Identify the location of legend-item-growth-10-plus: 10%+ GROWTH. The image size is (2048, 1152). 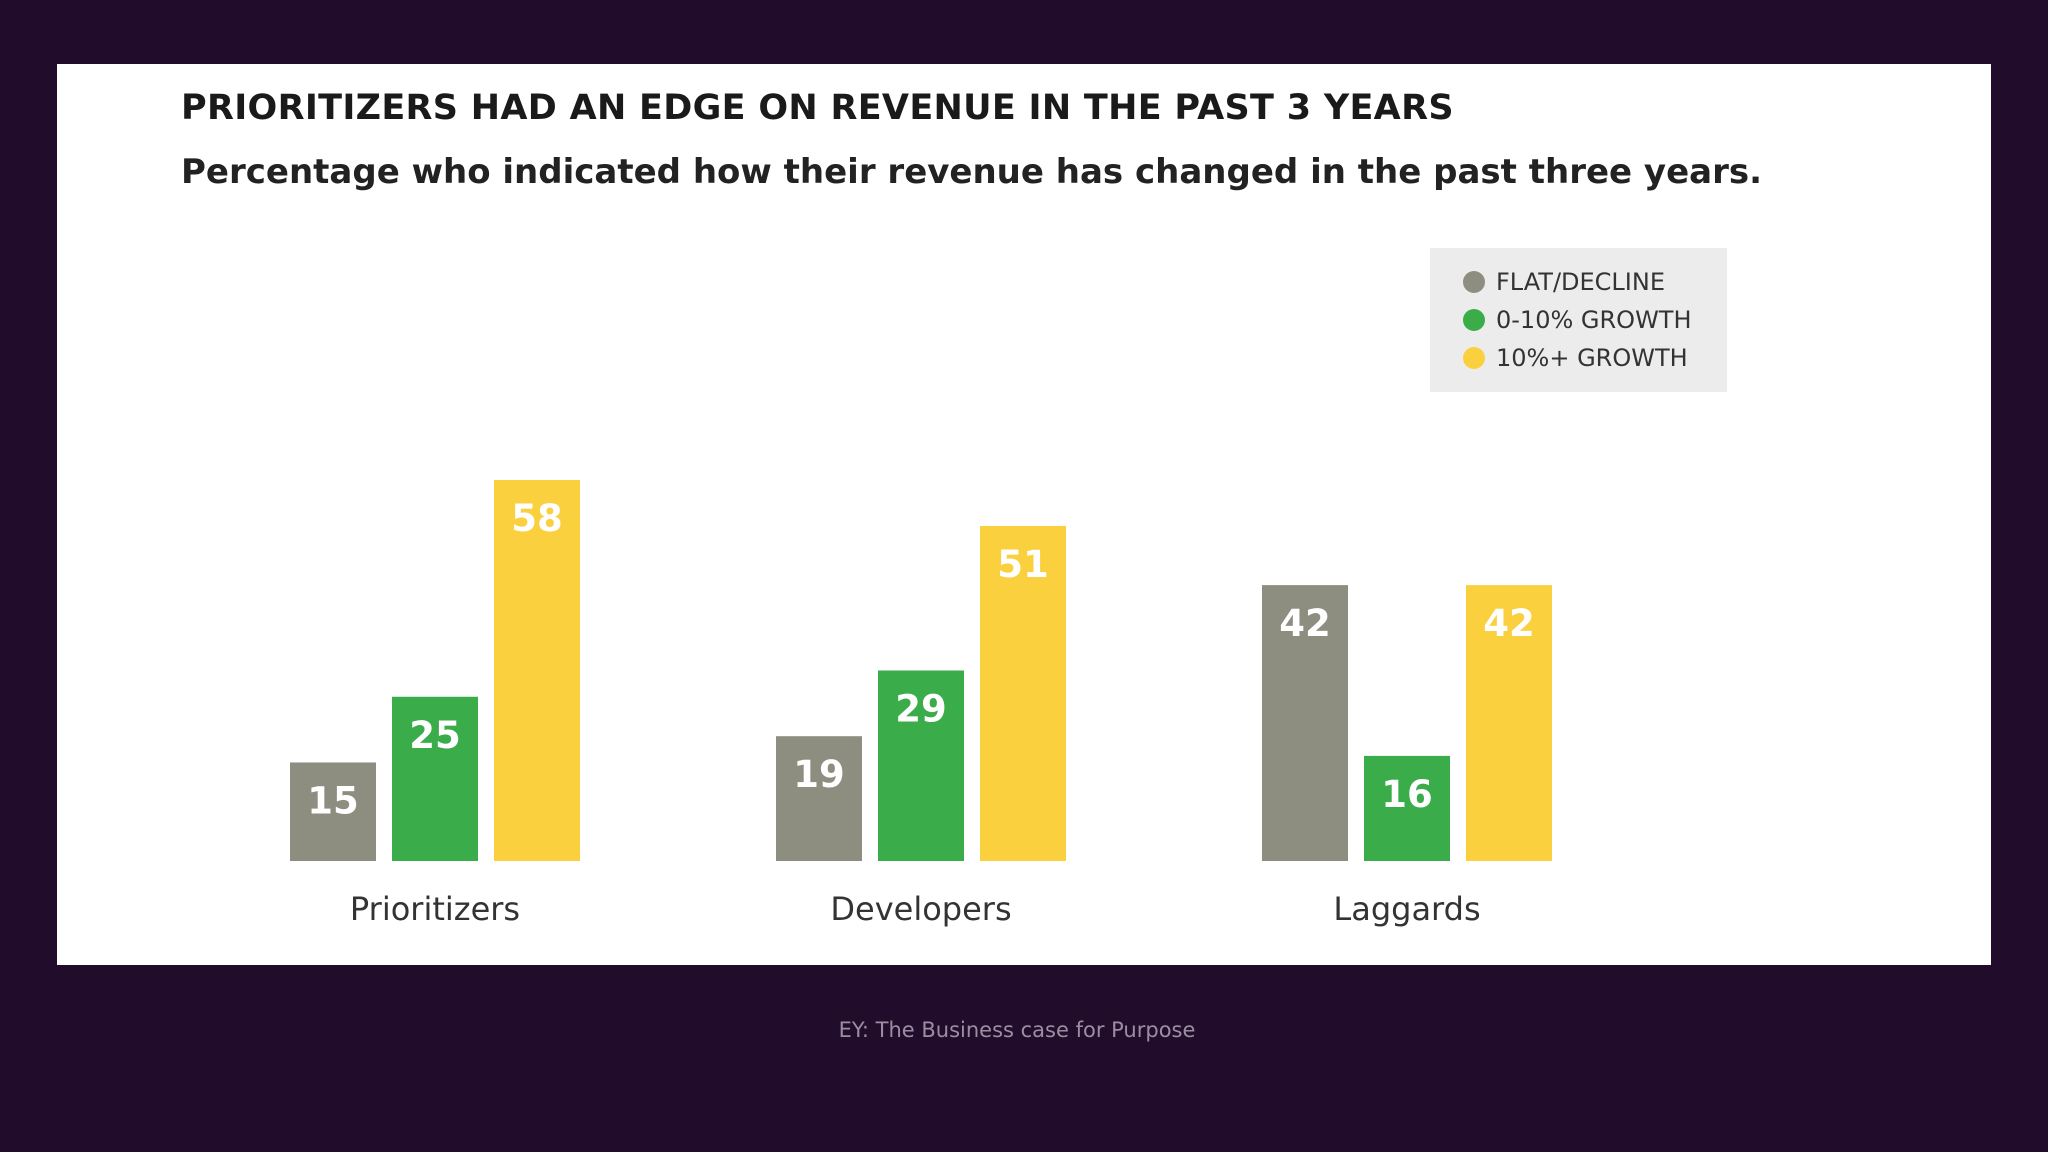
(1575, 358).